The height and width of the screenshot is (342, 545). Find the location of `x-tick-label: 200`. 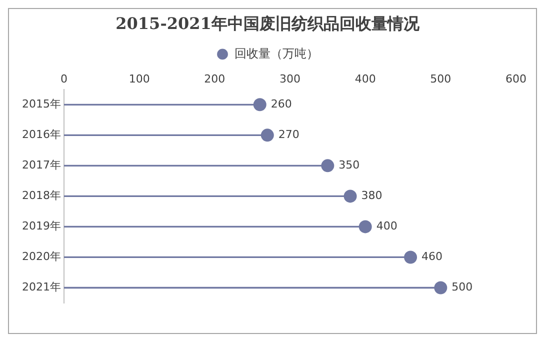

x-tick-label: 200 is located at coordinates (215, 79).